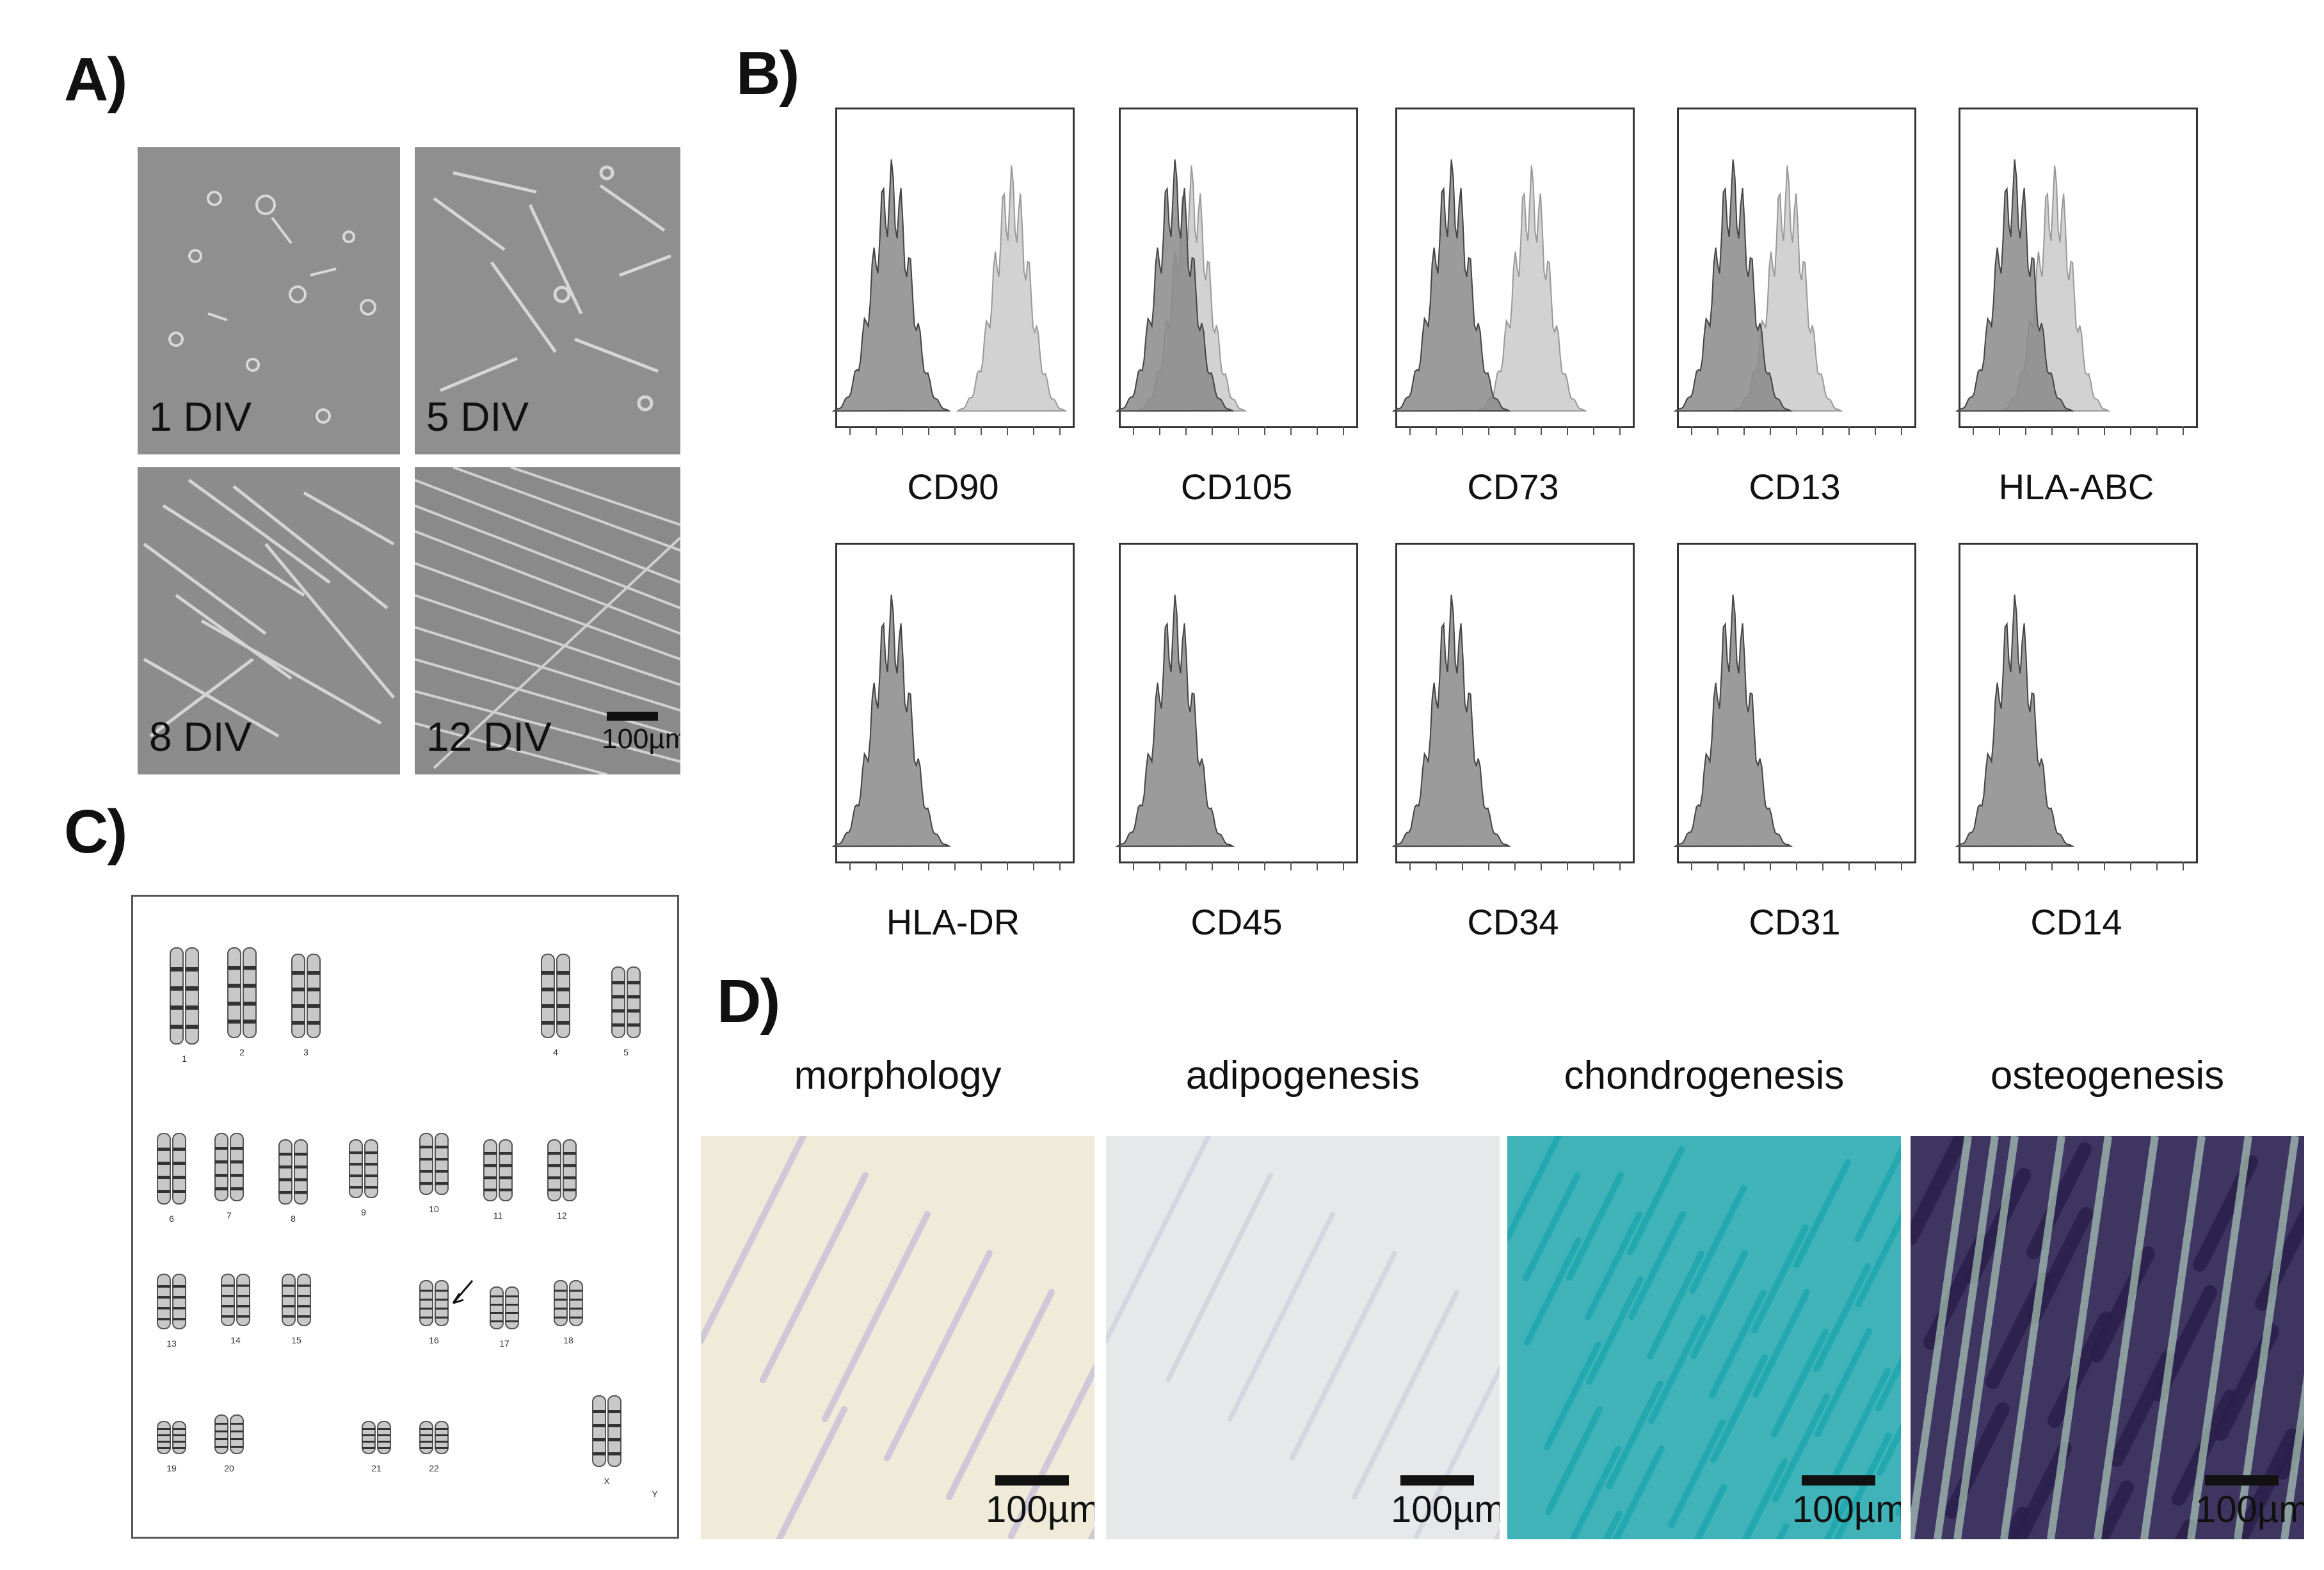 Image resolution: width=2324 pixels, height=1570 pixels. What do you see at coordinates (200, 417) in the screenshot?
I see `micrograph-label: 1 DIV` at bounding box center [200, 417].